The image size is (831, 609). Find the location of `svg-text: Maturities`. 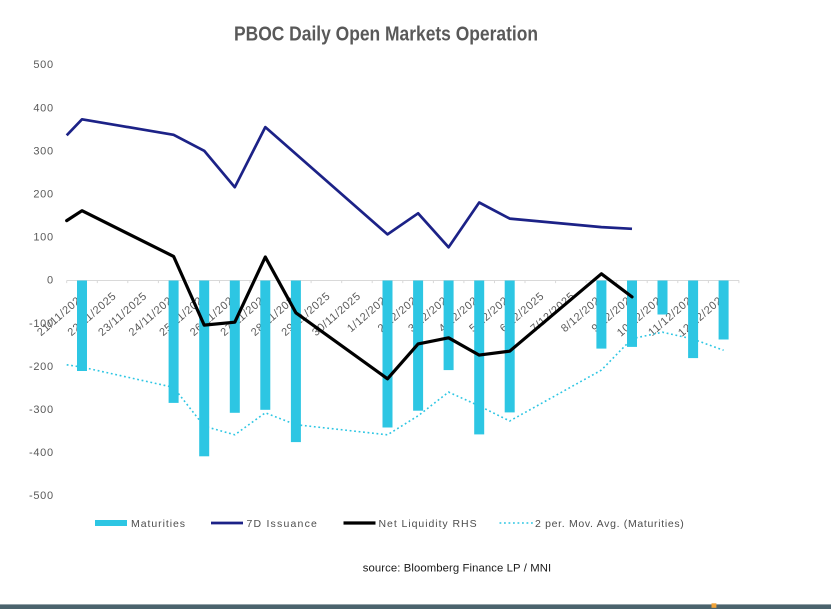

svg-text: Maturities is located at coordinates (158, 524).